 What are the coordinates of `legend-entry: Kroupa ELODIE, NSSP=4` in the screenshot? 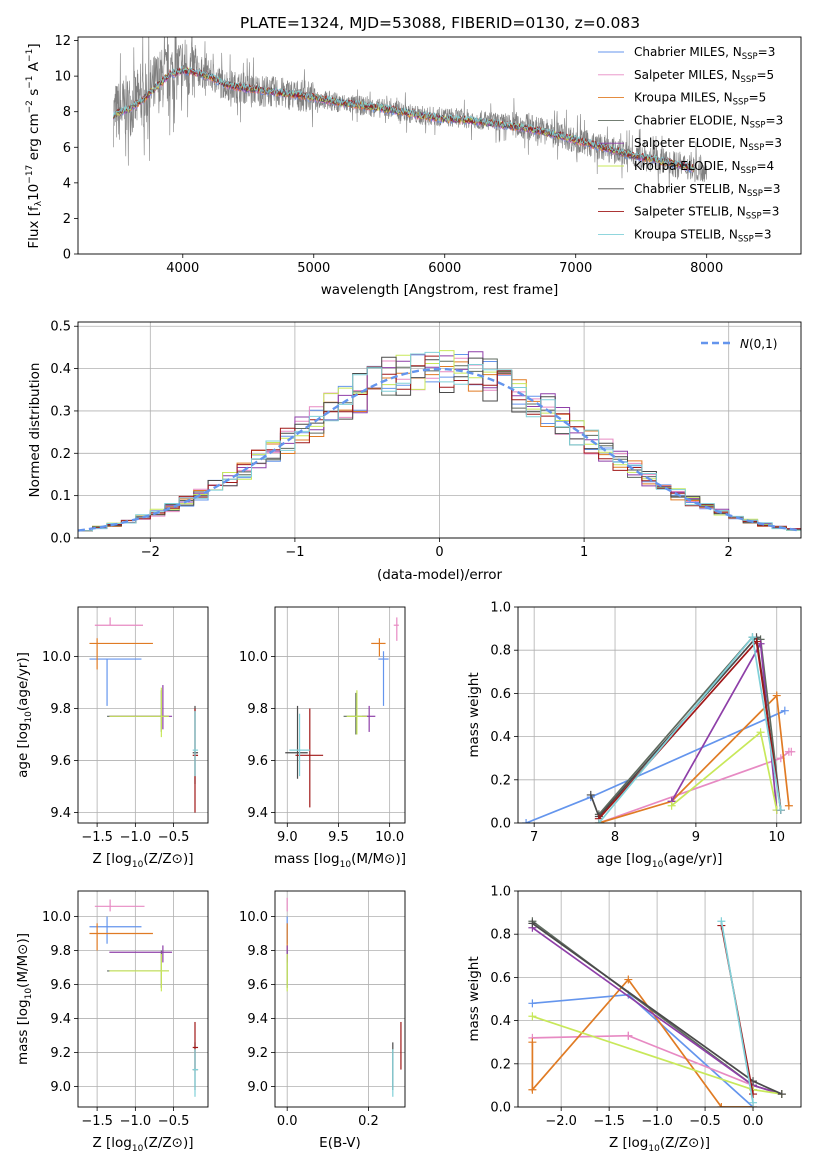 It's located at (704, 167).